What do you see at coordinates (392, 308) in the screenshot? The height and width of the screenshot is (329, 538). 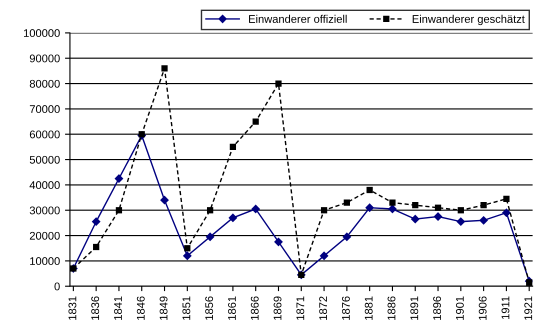 I see `x-tick-label: 1886` at bounding box center [392, 308].